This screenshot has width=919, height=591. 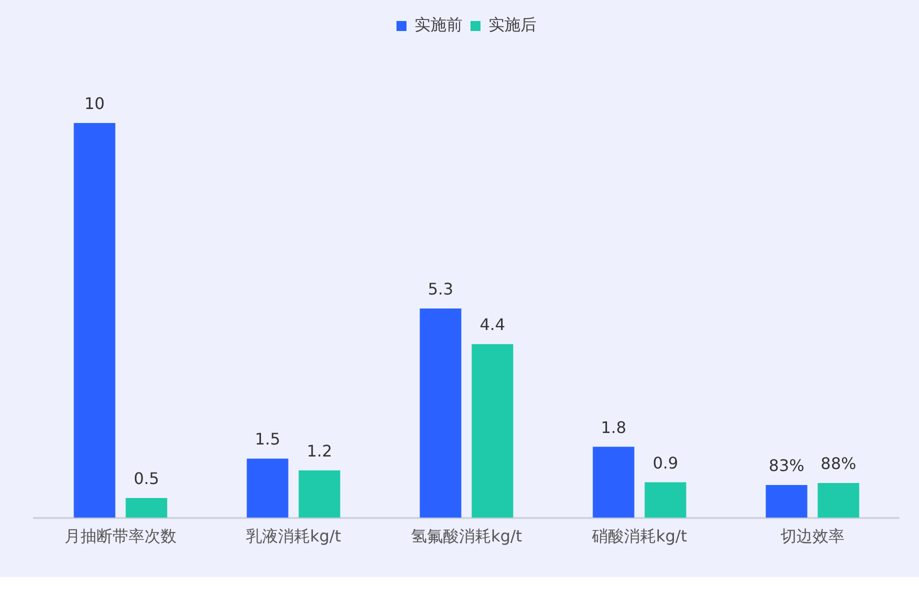 What do you see at coordinates (267, 439) in the screenshot?
I see `data-label: 1.5` at bounding box center [267, 439].